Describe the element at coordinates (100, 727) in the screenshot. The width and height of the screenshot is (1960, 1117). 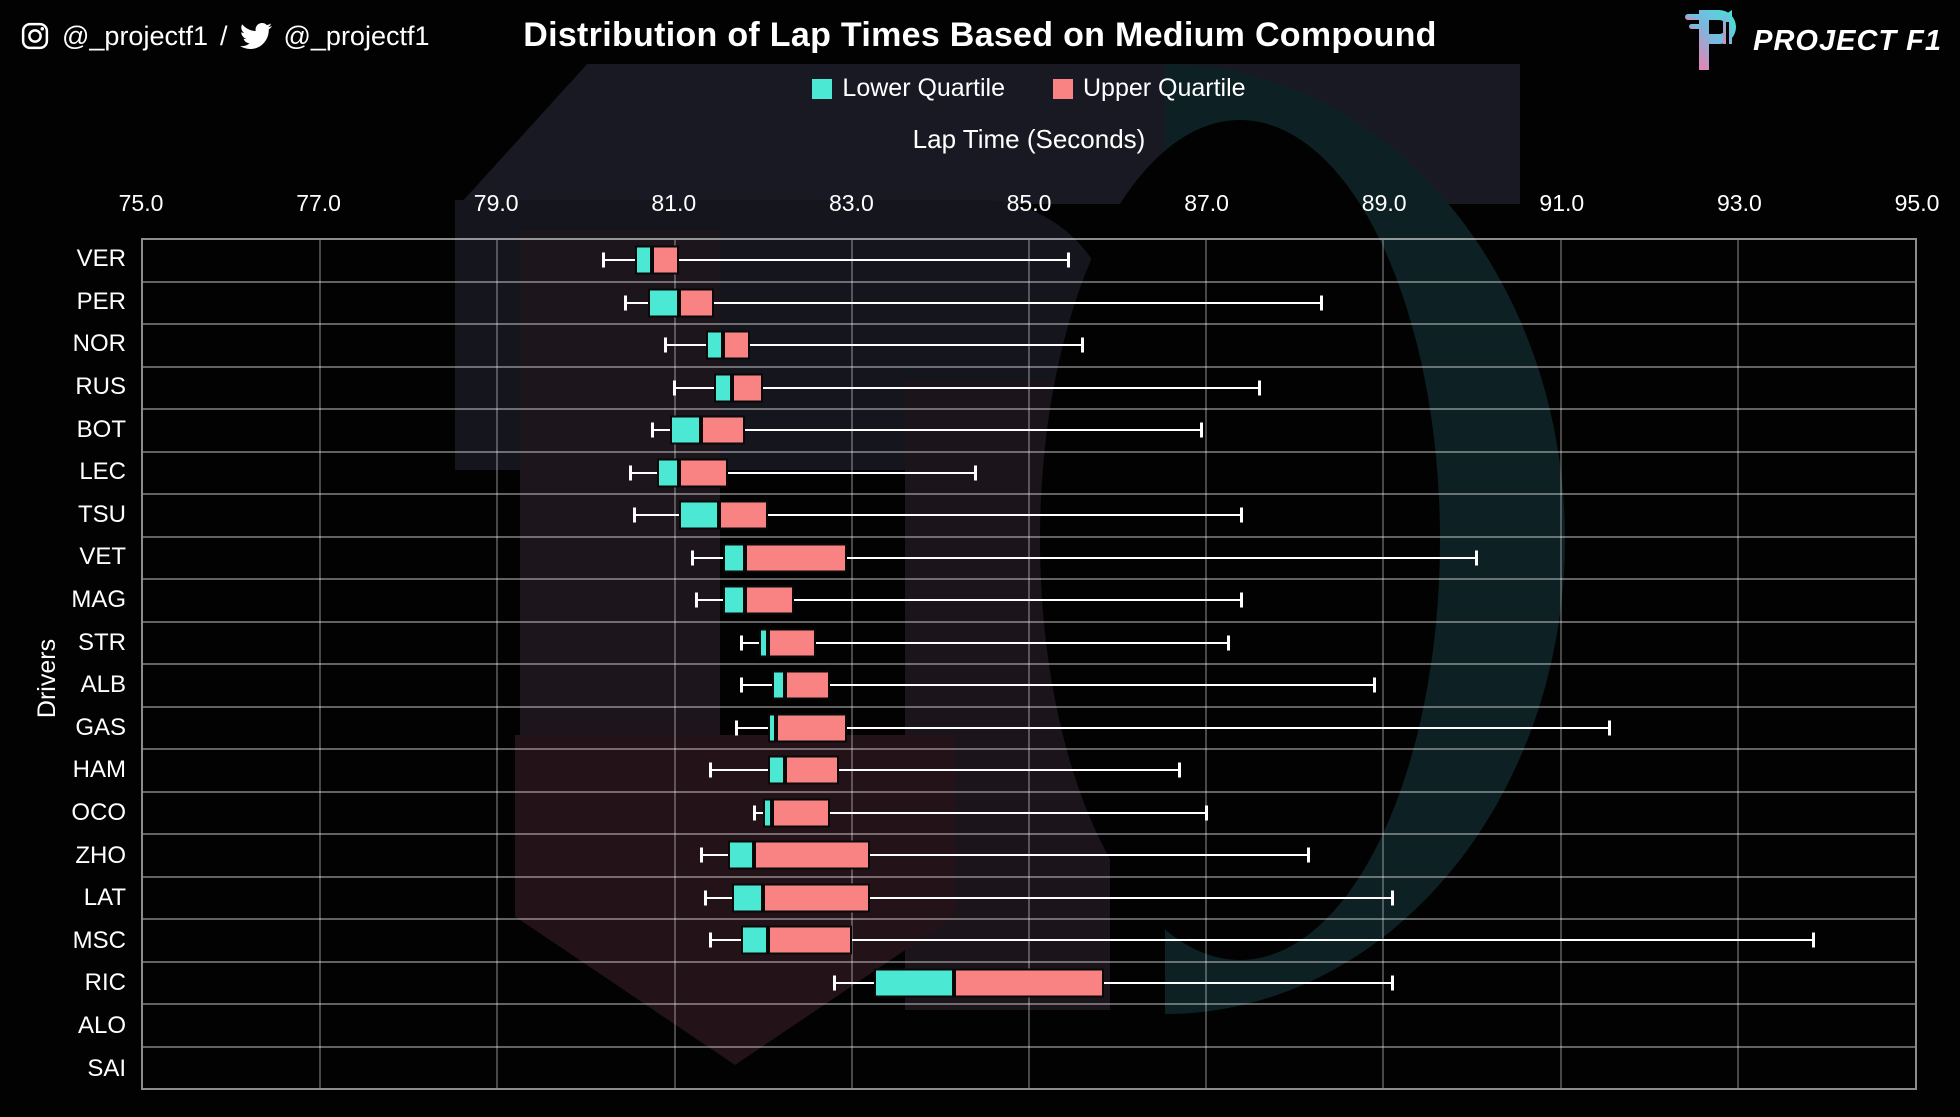
I see `driver-label-GAS: GAS` at that location.